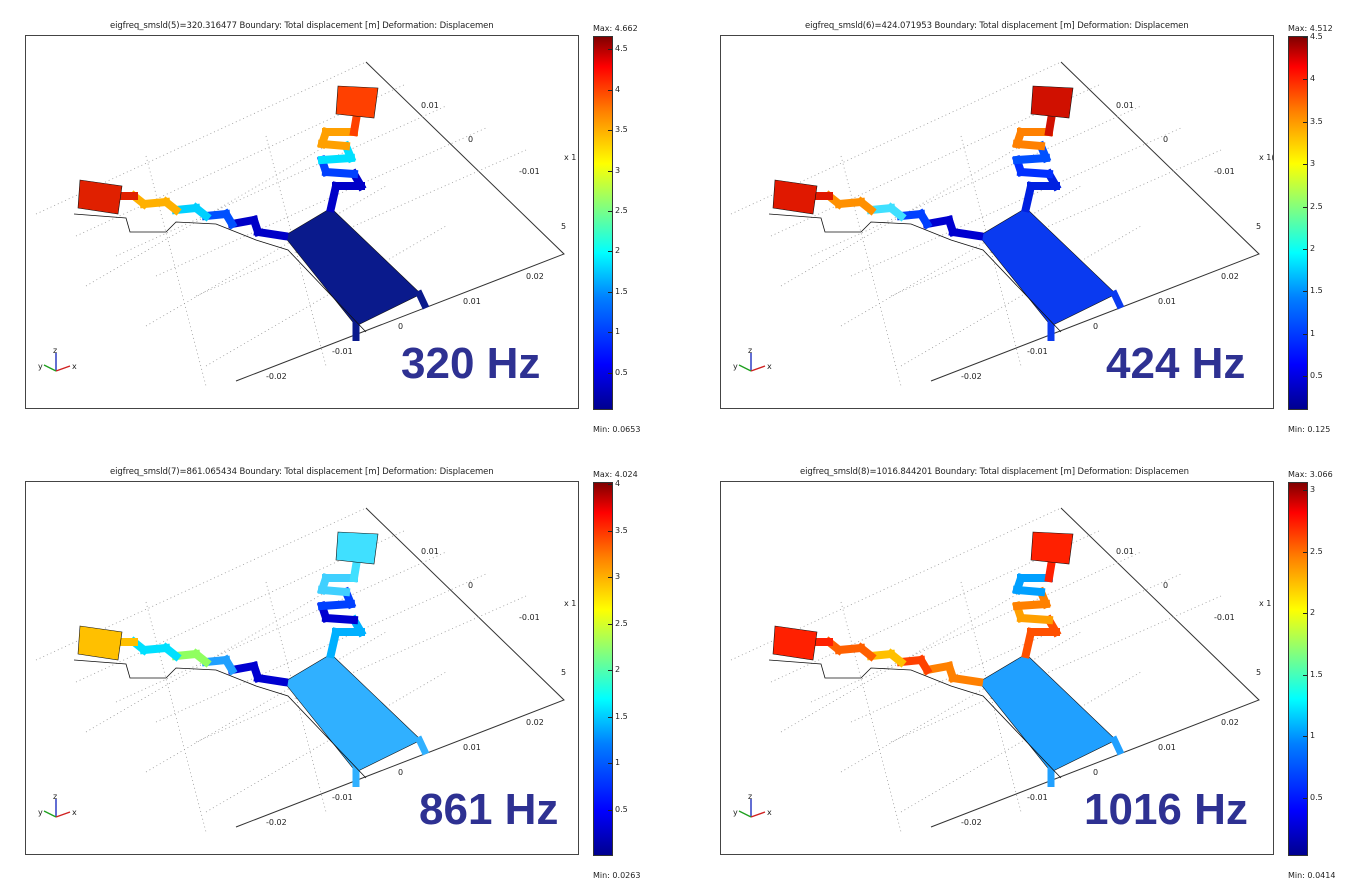 This screenshot has width=1360, height=896. What do you see at coordinates (617, 429) in the screenshot?
I see `colorbar-min: Min: 0.0653` at bounding box center [617, 429].